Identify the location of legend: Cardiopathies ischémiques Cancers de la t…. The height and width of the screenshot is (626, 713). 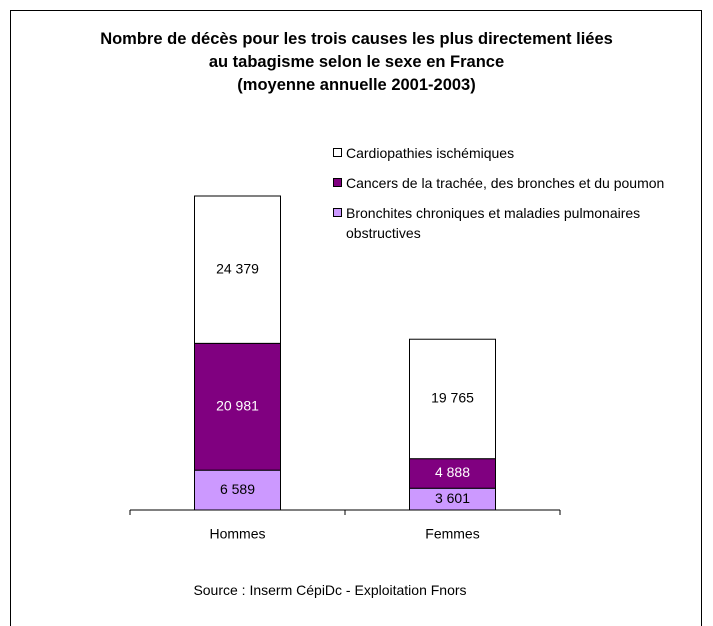
(503, 198).